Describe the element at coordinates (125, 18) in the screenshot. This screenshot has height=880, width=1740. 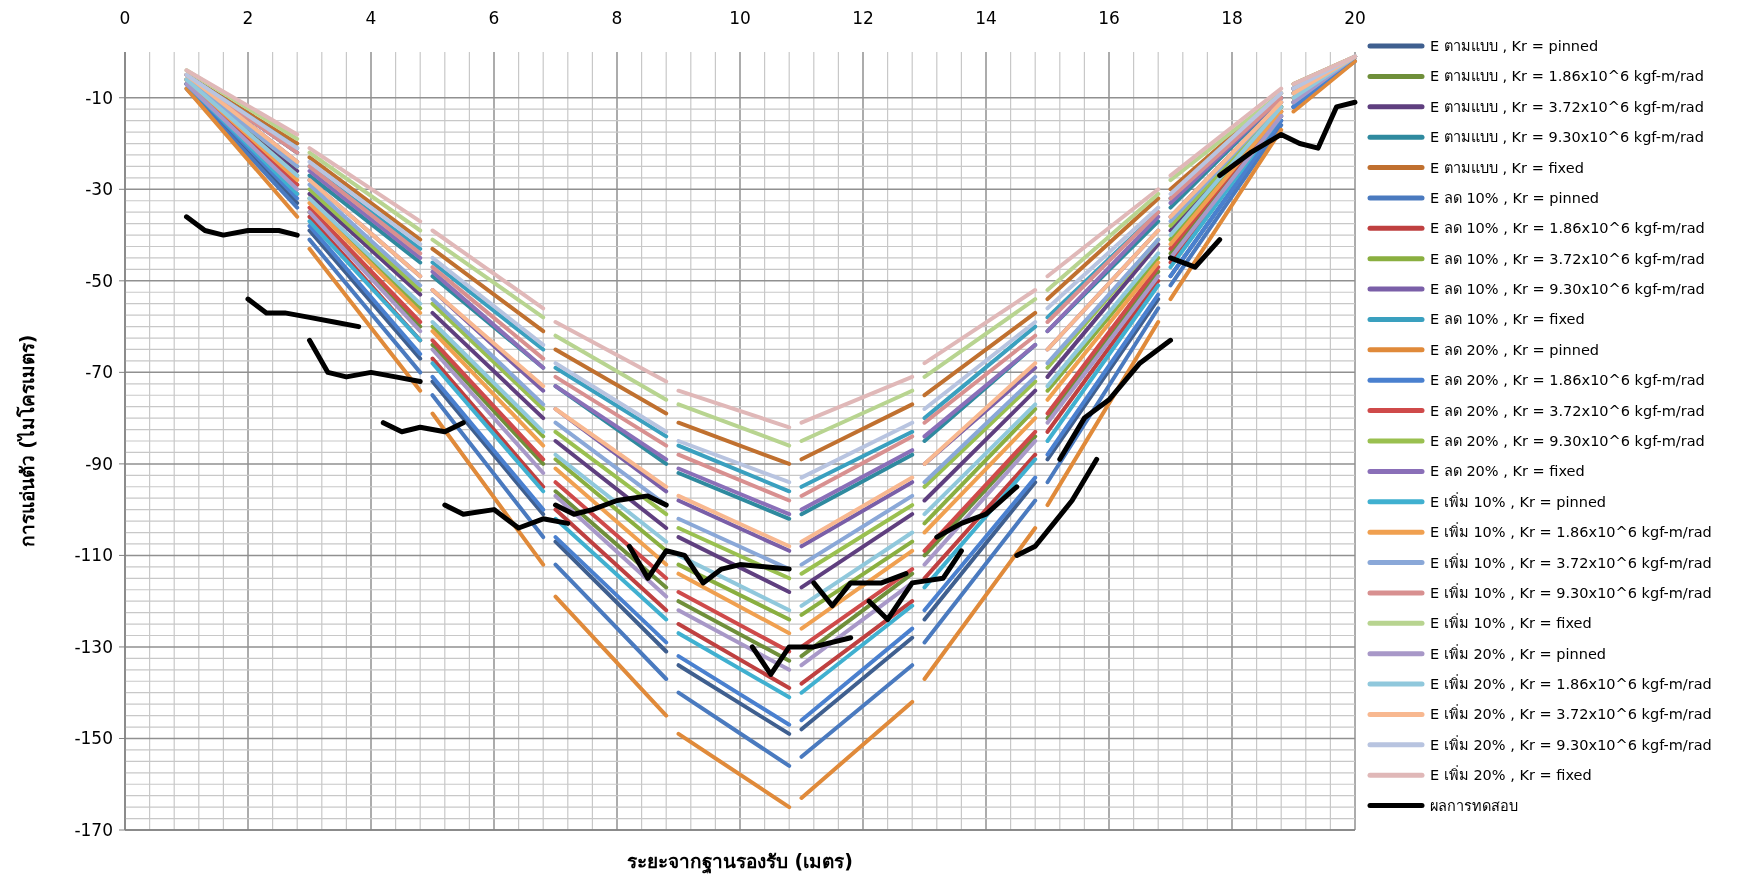
I see `x-tick-label: 0` at that location.